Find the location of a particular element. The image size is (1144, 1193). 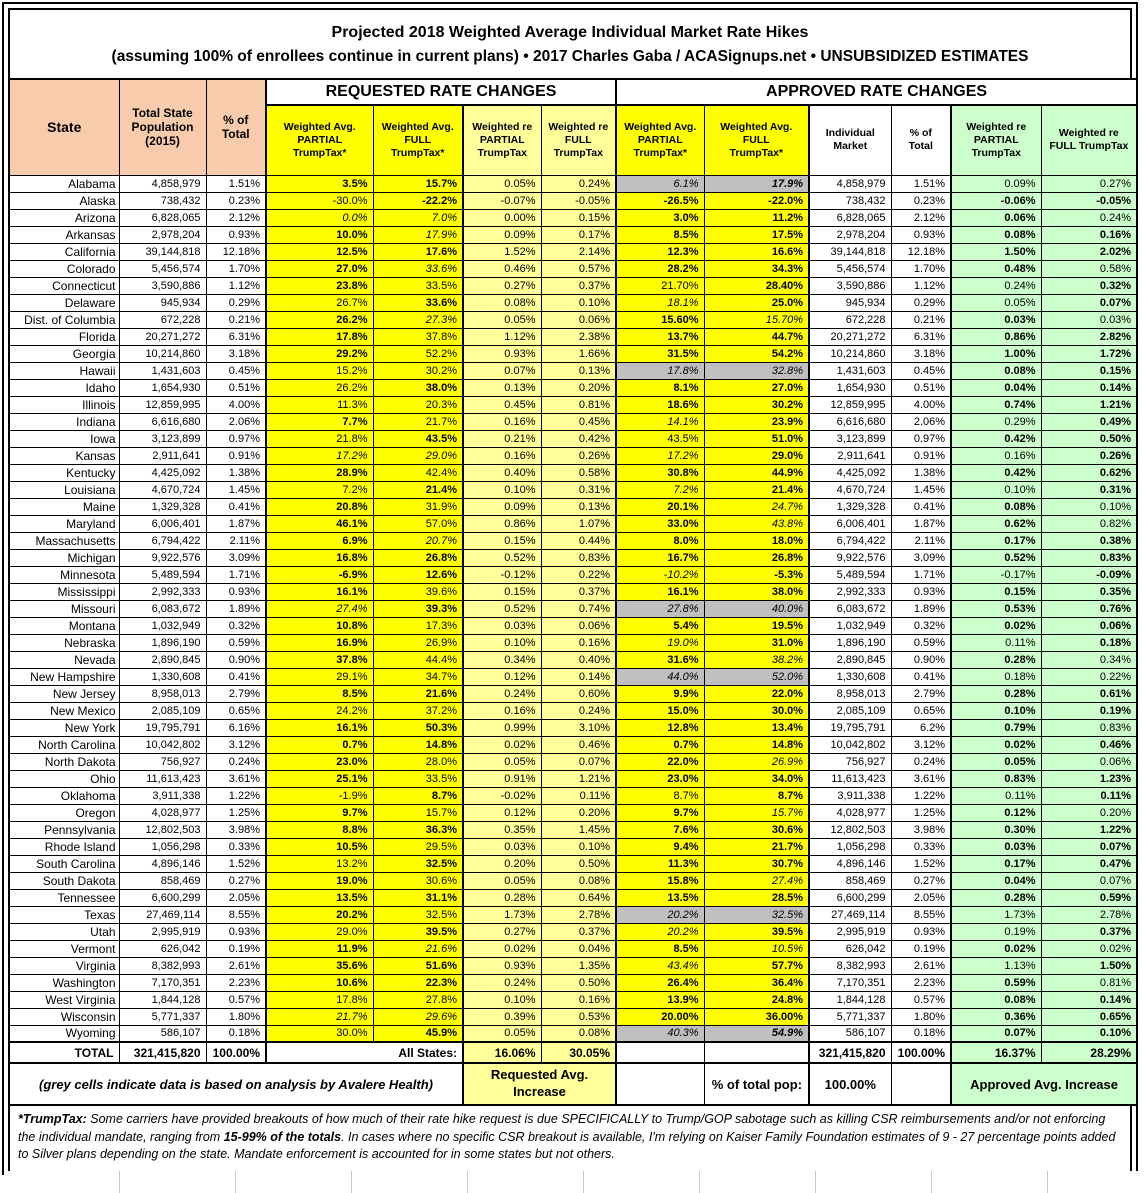

cell-pct-of-total: 0.65% is located at coordinates (236, 710).